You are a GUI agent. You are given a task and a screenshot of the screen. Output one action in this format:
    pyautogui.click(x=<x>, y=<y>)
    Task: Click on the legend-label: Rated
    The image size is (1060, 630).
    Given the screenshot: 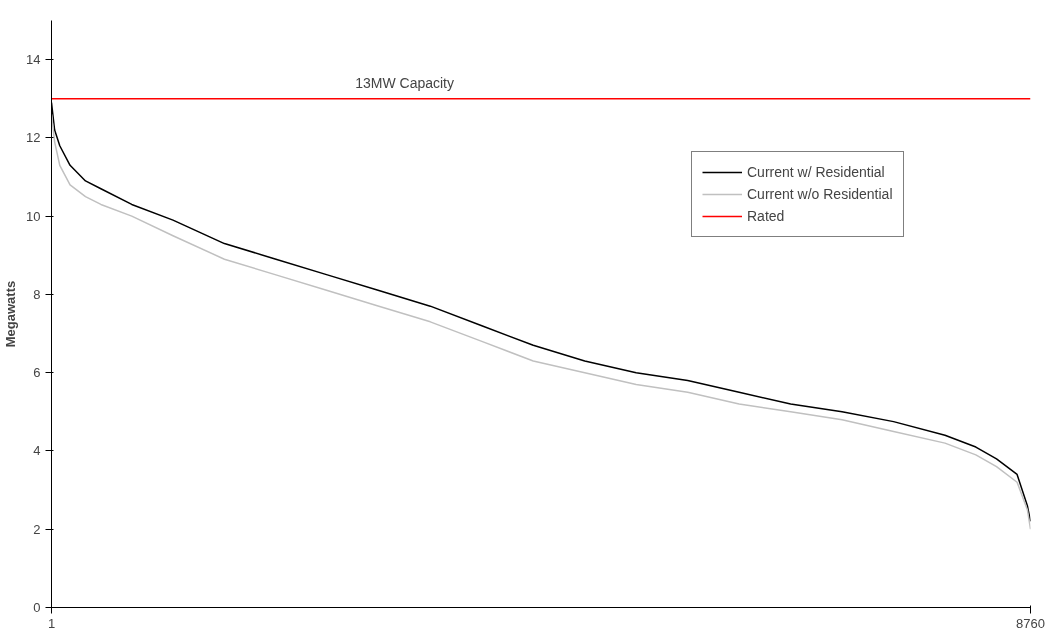 What is the action you would take?
    pyautogui.click(x=766, y=216)
    